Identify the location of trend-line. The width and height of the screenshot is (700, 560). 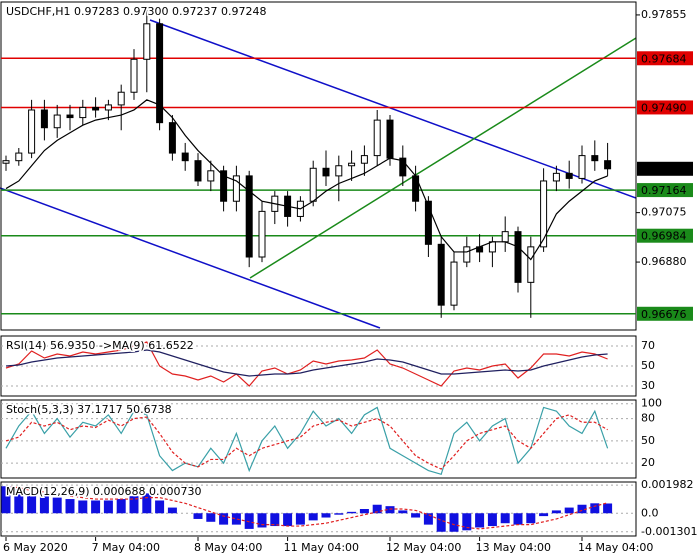
(190, 258).